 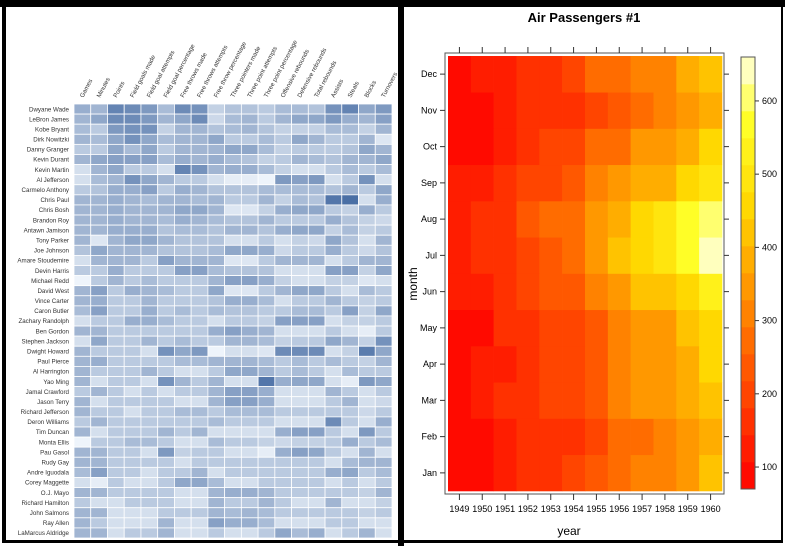 I want to click on y-tick-label: Jul, so click(x=431, y=255).